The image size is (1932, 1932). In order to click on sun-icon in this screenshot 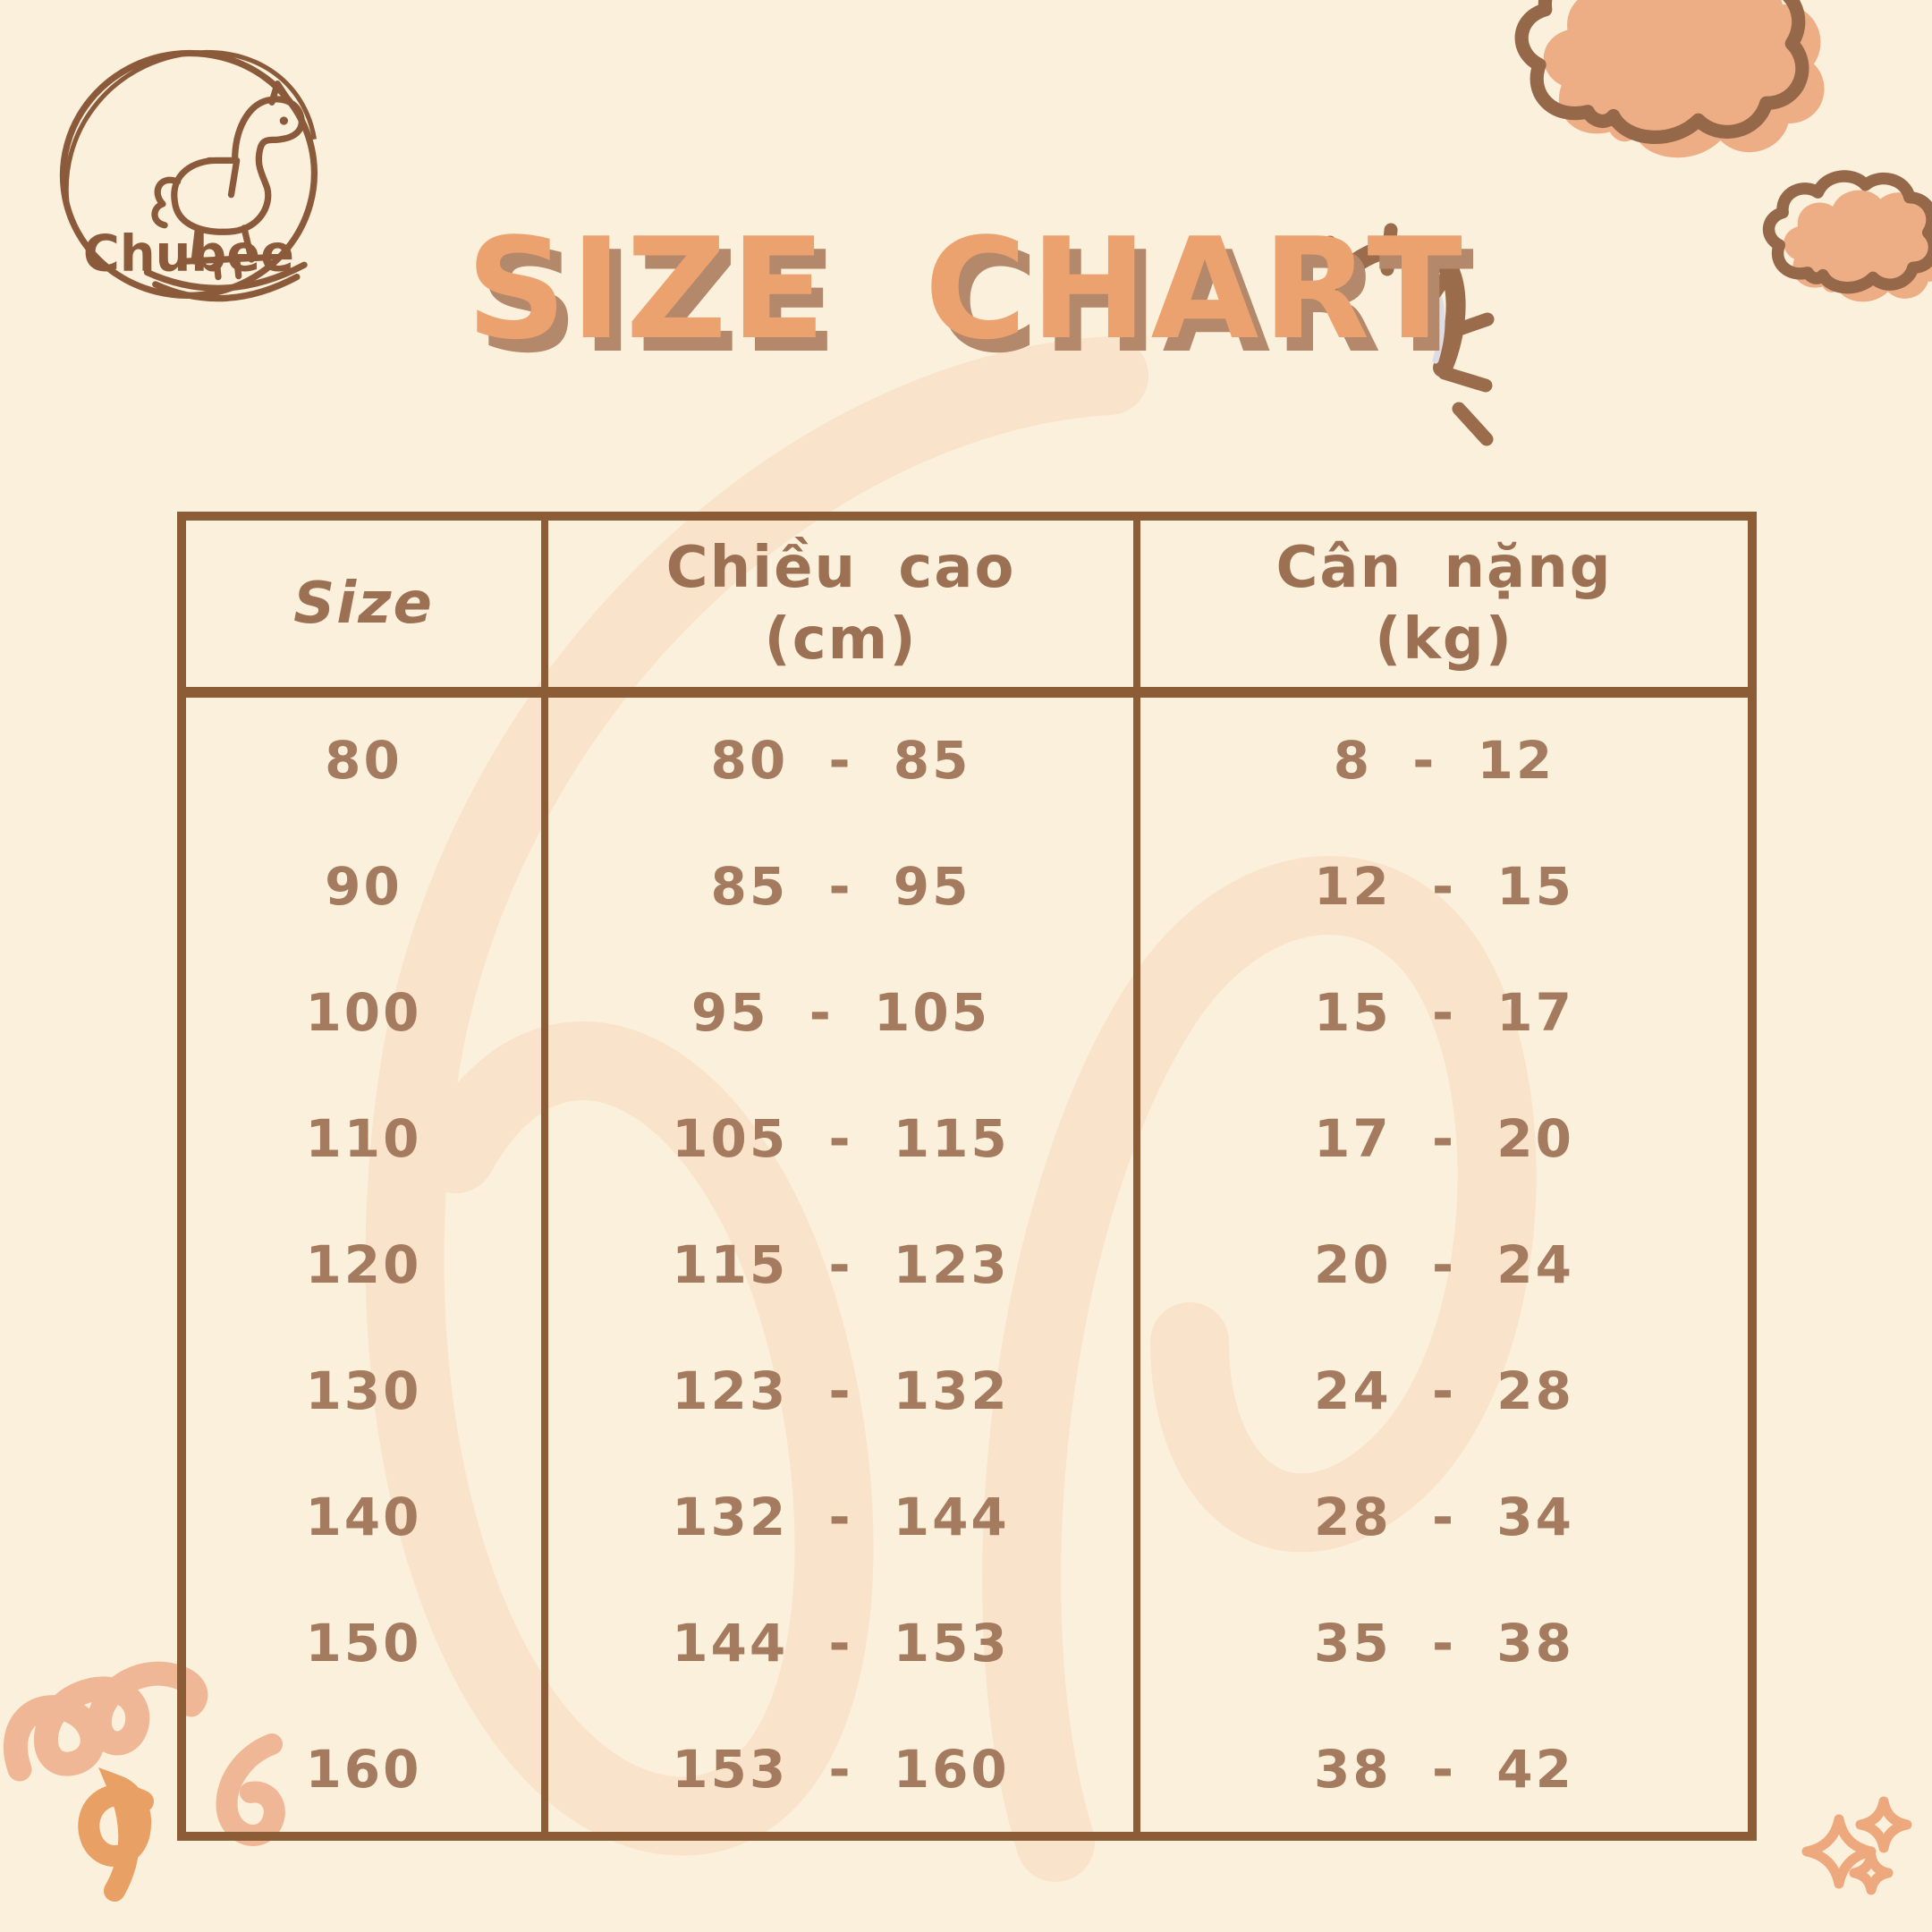, I will do `click(1406, 334)`.